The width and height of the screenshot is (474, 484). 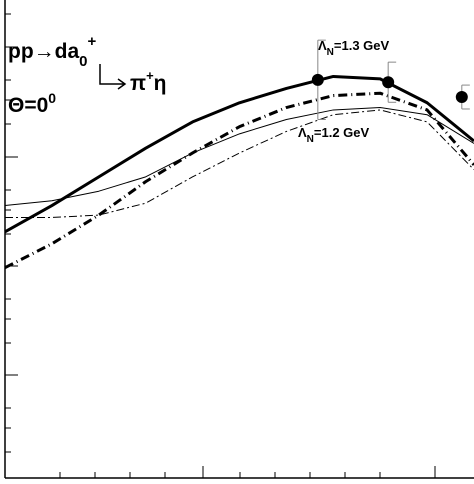 I want to click on subscript: 0, so click(x=83, y=61).